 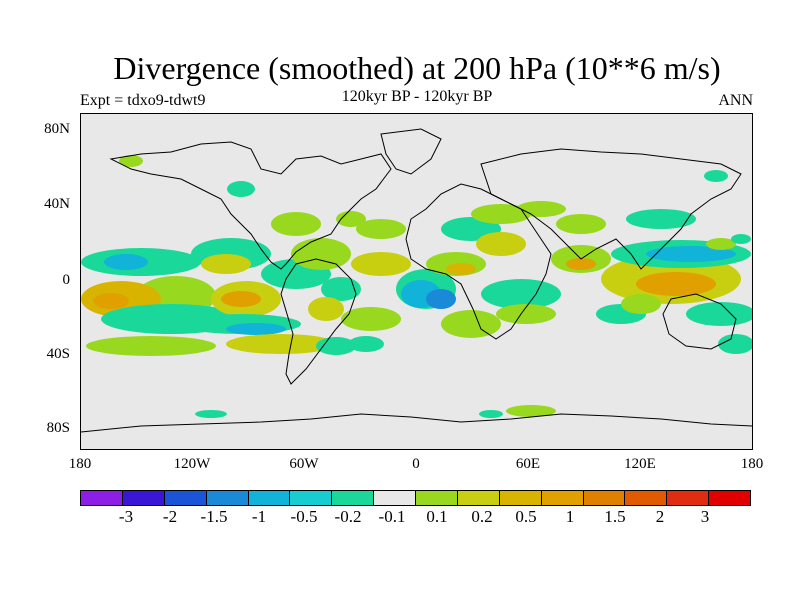 I want to click on coastline-south-america, so click(x=318, y=321).